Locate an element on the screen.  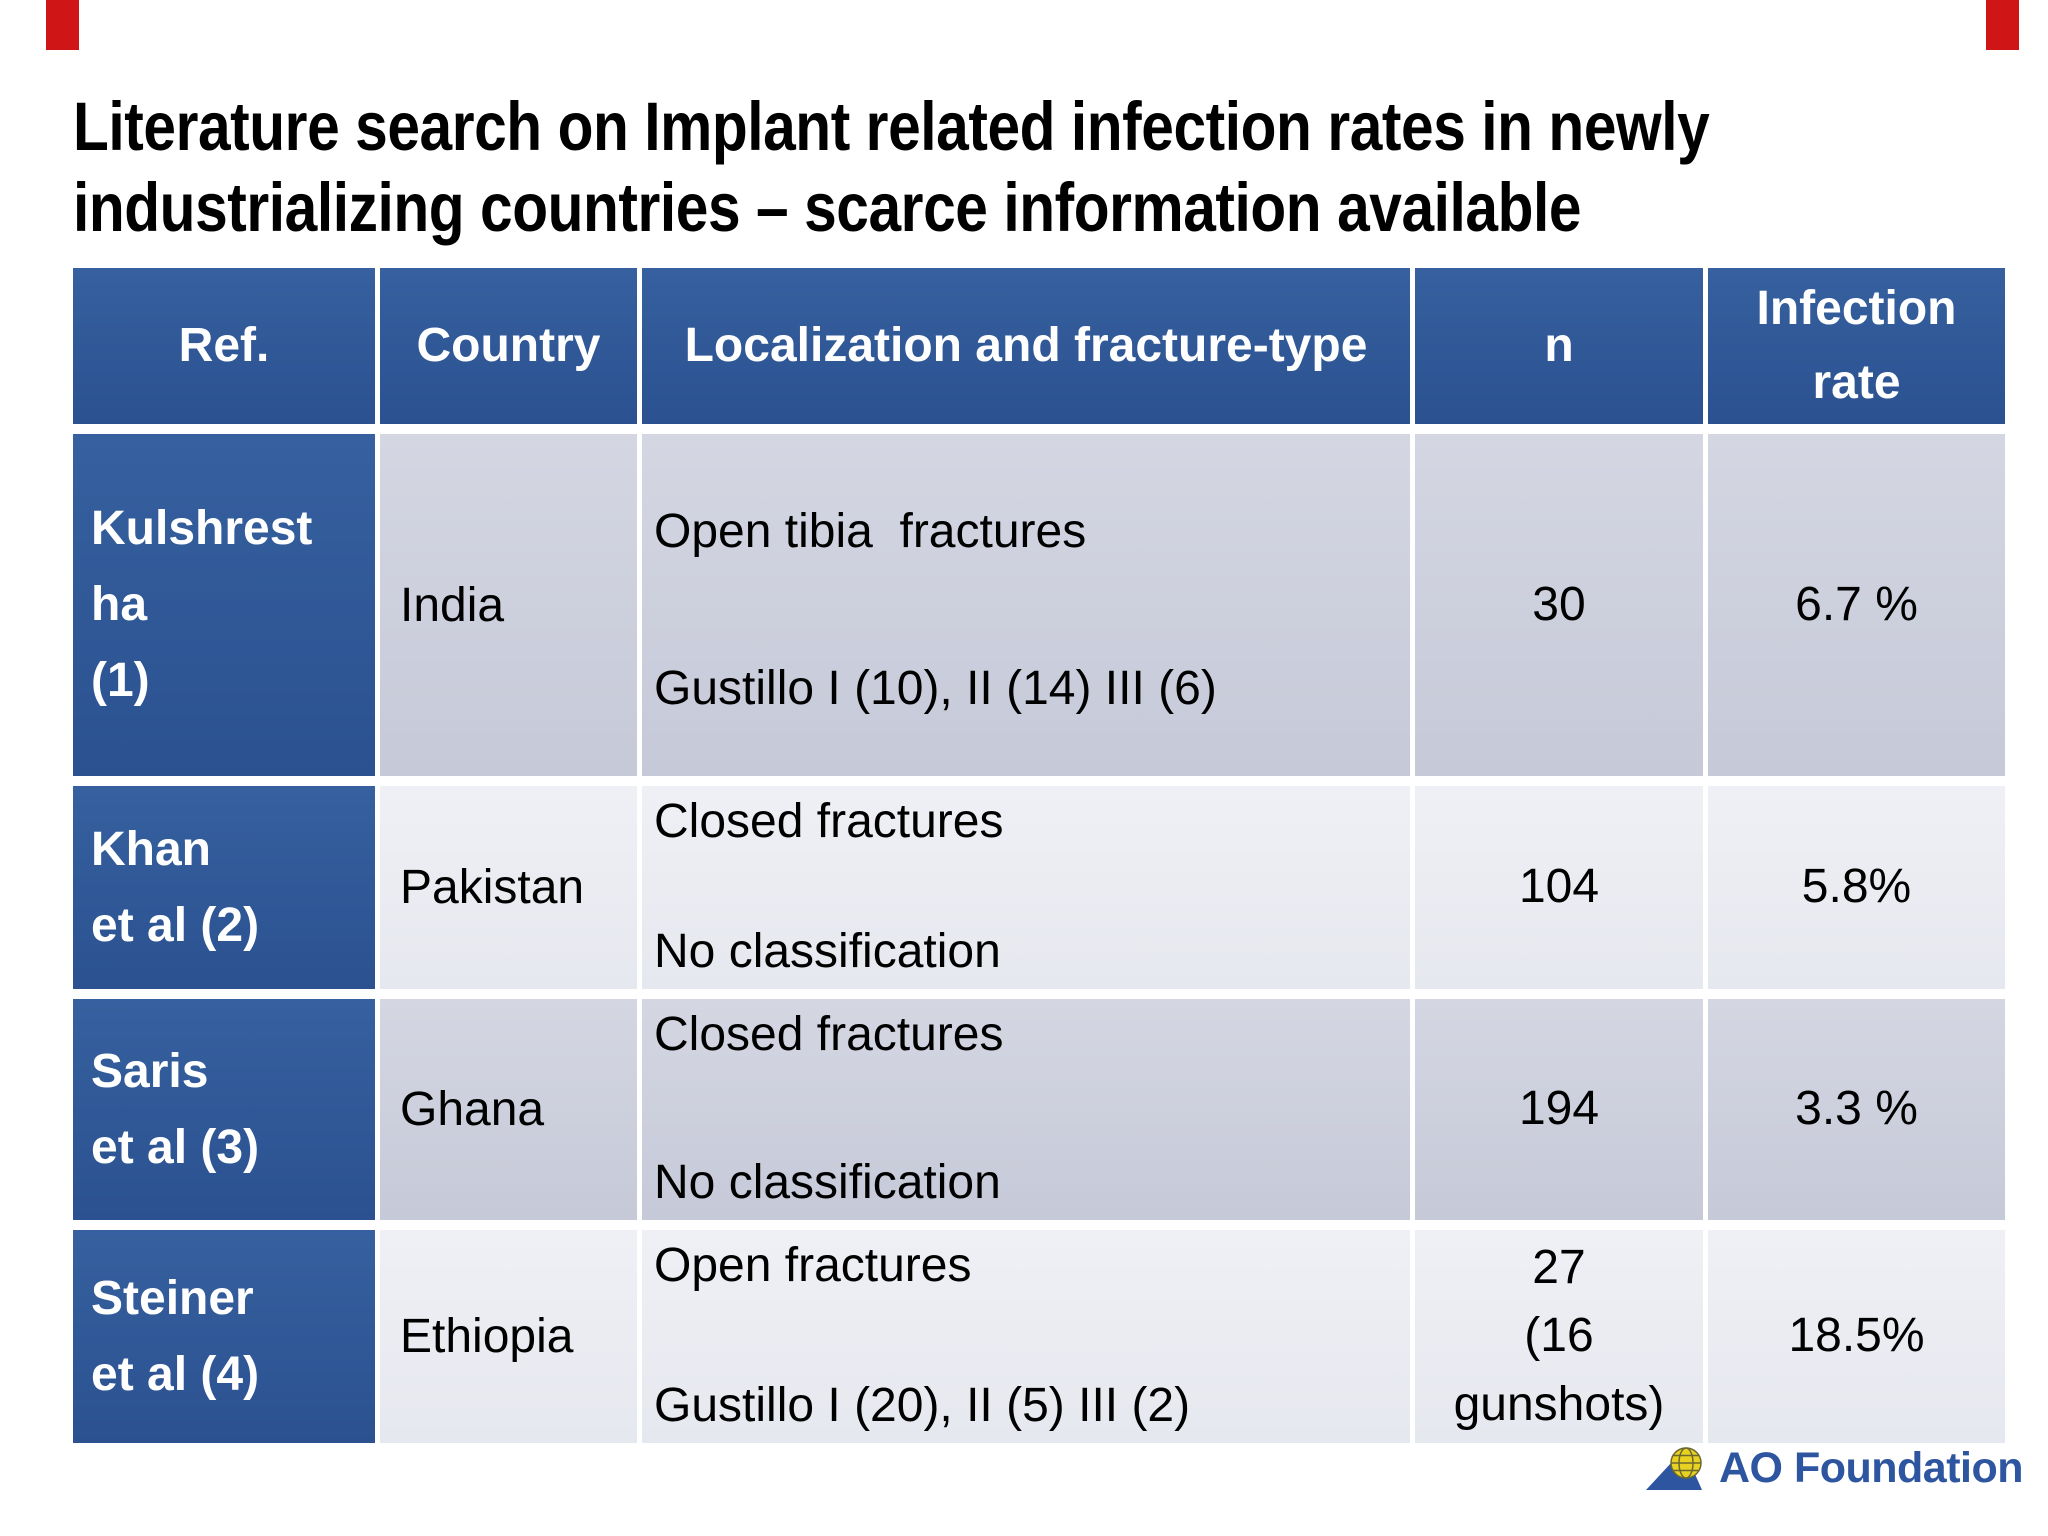
red-marker-right is located at coordinates (2002, 25).